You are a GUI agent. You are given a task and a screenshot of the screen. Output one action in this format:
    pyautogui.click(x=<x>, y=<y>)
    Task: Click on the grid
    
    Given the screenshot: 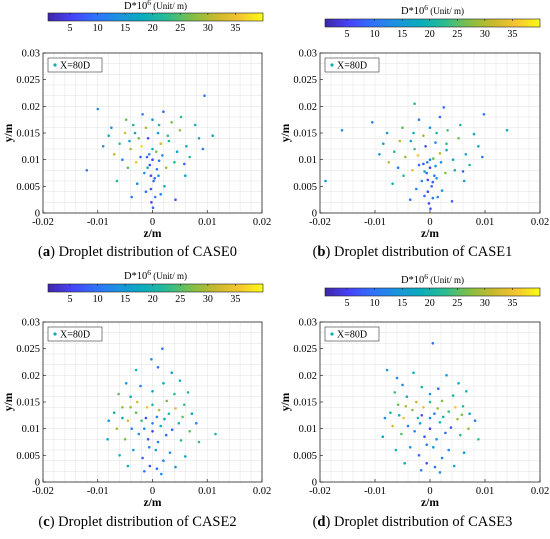 What is the action you would take?
    pyautogui.click(x=152, y=402)
    